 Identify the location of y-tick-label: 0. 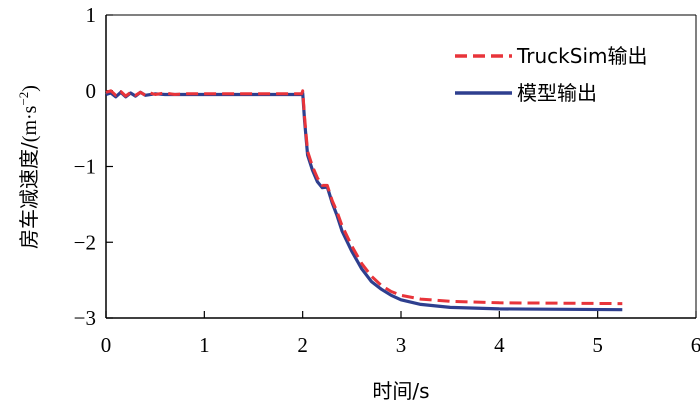
(91, 91).